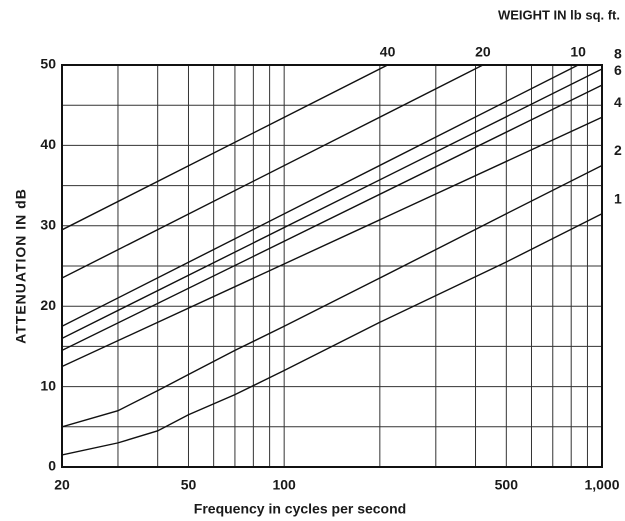 This screenshot has width=625, height=521. What do you see at coordinates (483, 52) in the screenshot?
I see `series-label: 20` at bounding box center [483, 52].